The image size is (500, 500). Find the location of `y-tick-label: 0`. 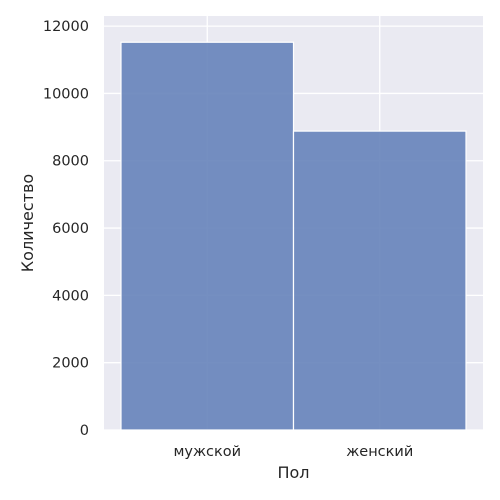

y-tick-label: 0 is located at coordinates (84, 431).